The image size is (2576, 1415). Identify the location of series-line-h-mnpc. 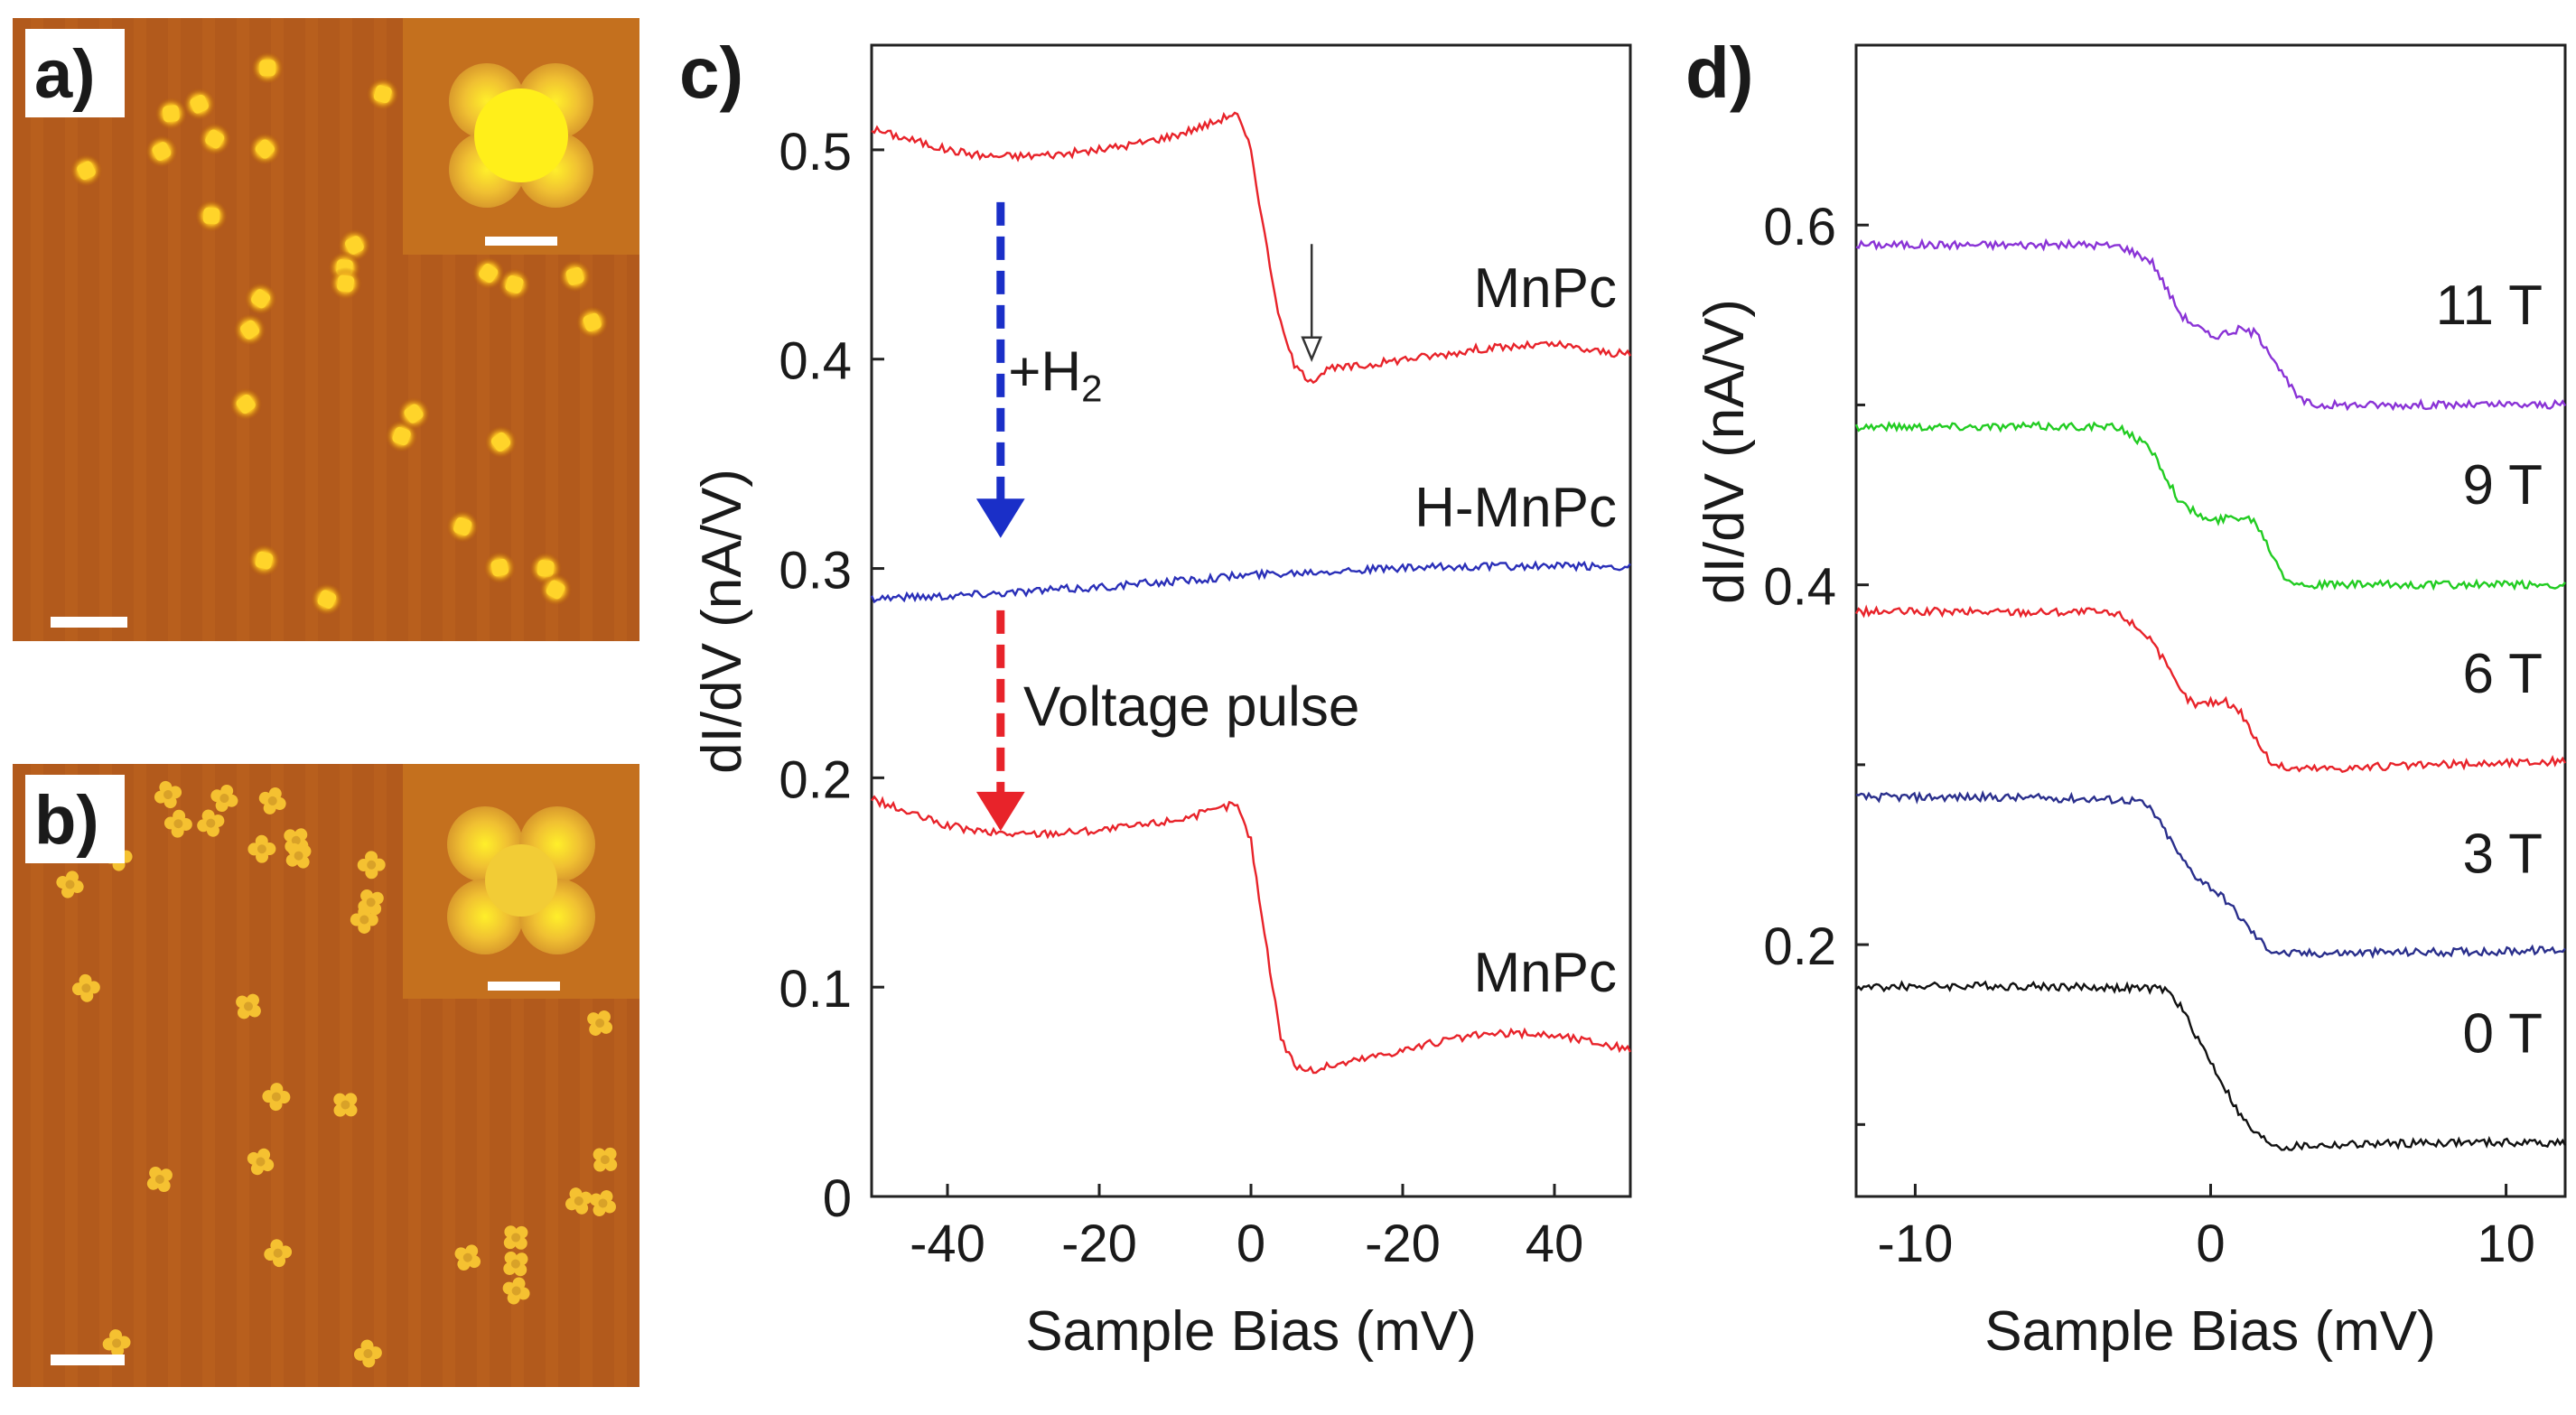
(1250, 582).